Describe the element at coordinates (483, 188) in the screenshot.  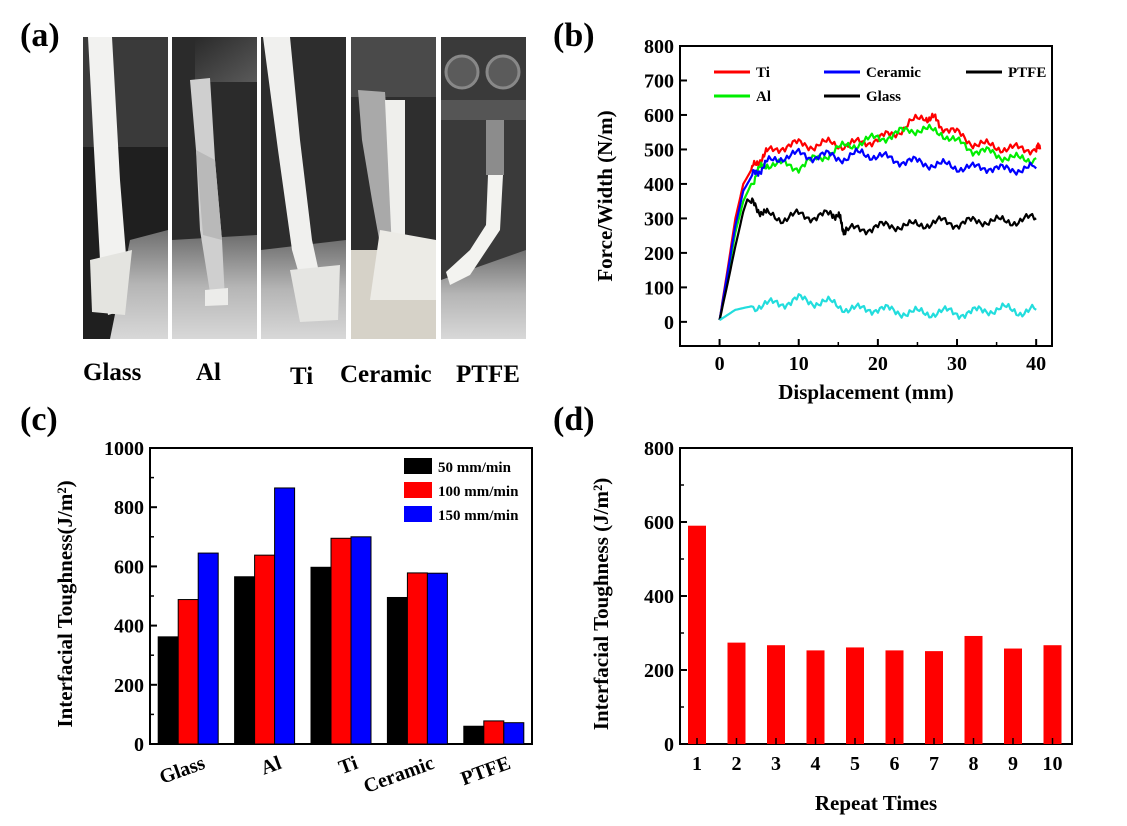
I see `photo-ptfe` at that location.